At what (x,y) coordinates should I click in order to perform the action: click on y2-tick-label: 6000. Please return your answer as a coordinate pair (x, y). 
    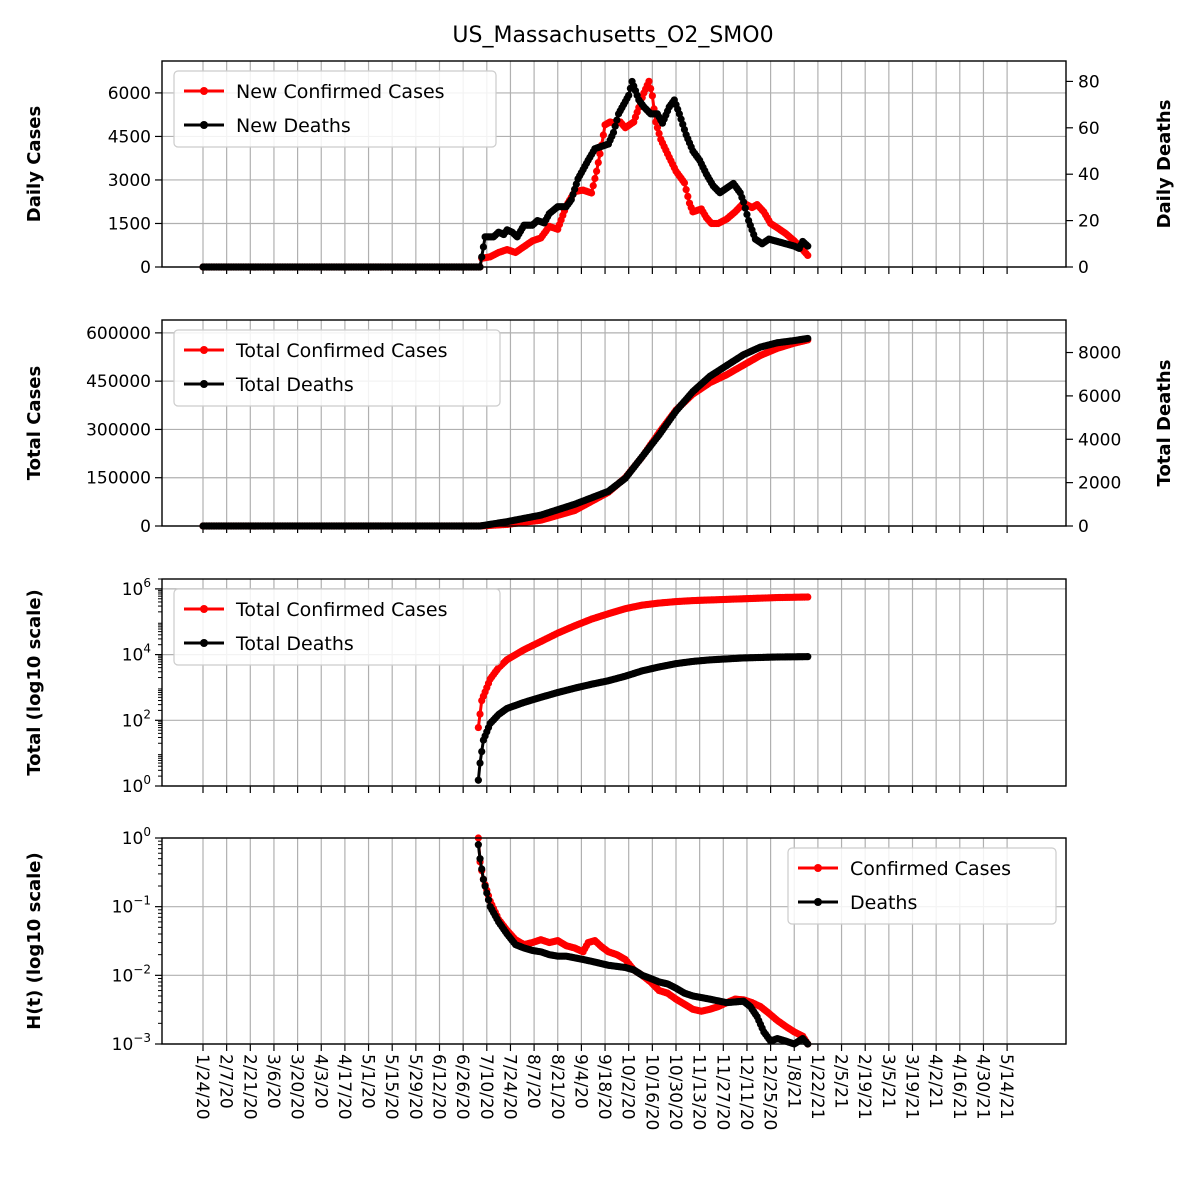
    Looking at the image, I should click on (1099, 397).